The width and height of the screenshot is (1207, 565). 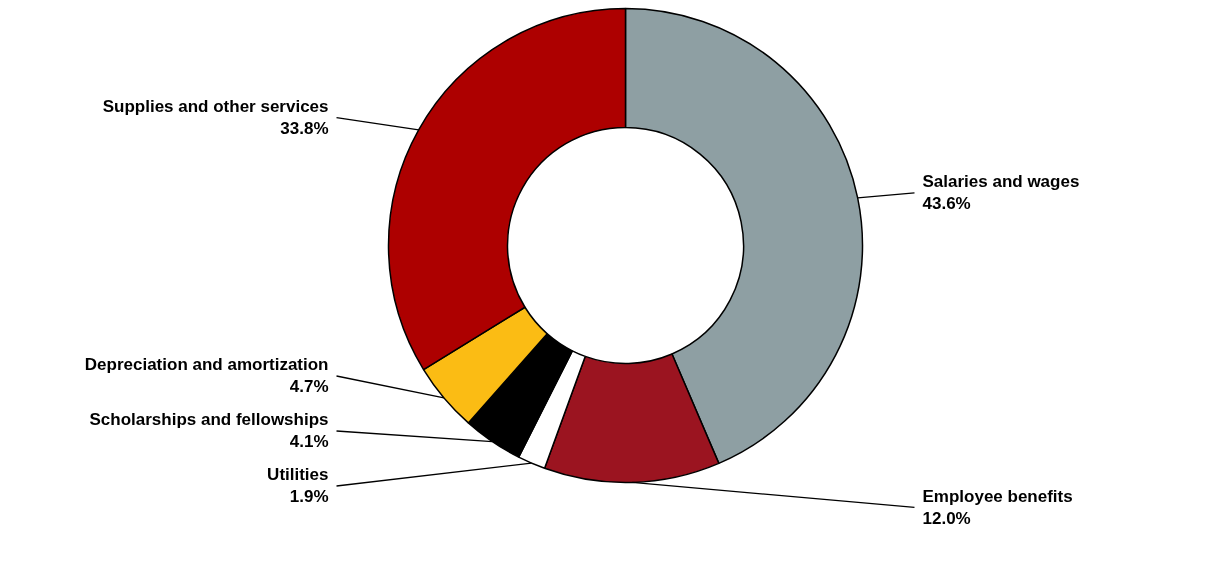 I want to click on slice-label: Utilities, so click(x=298, y=475).